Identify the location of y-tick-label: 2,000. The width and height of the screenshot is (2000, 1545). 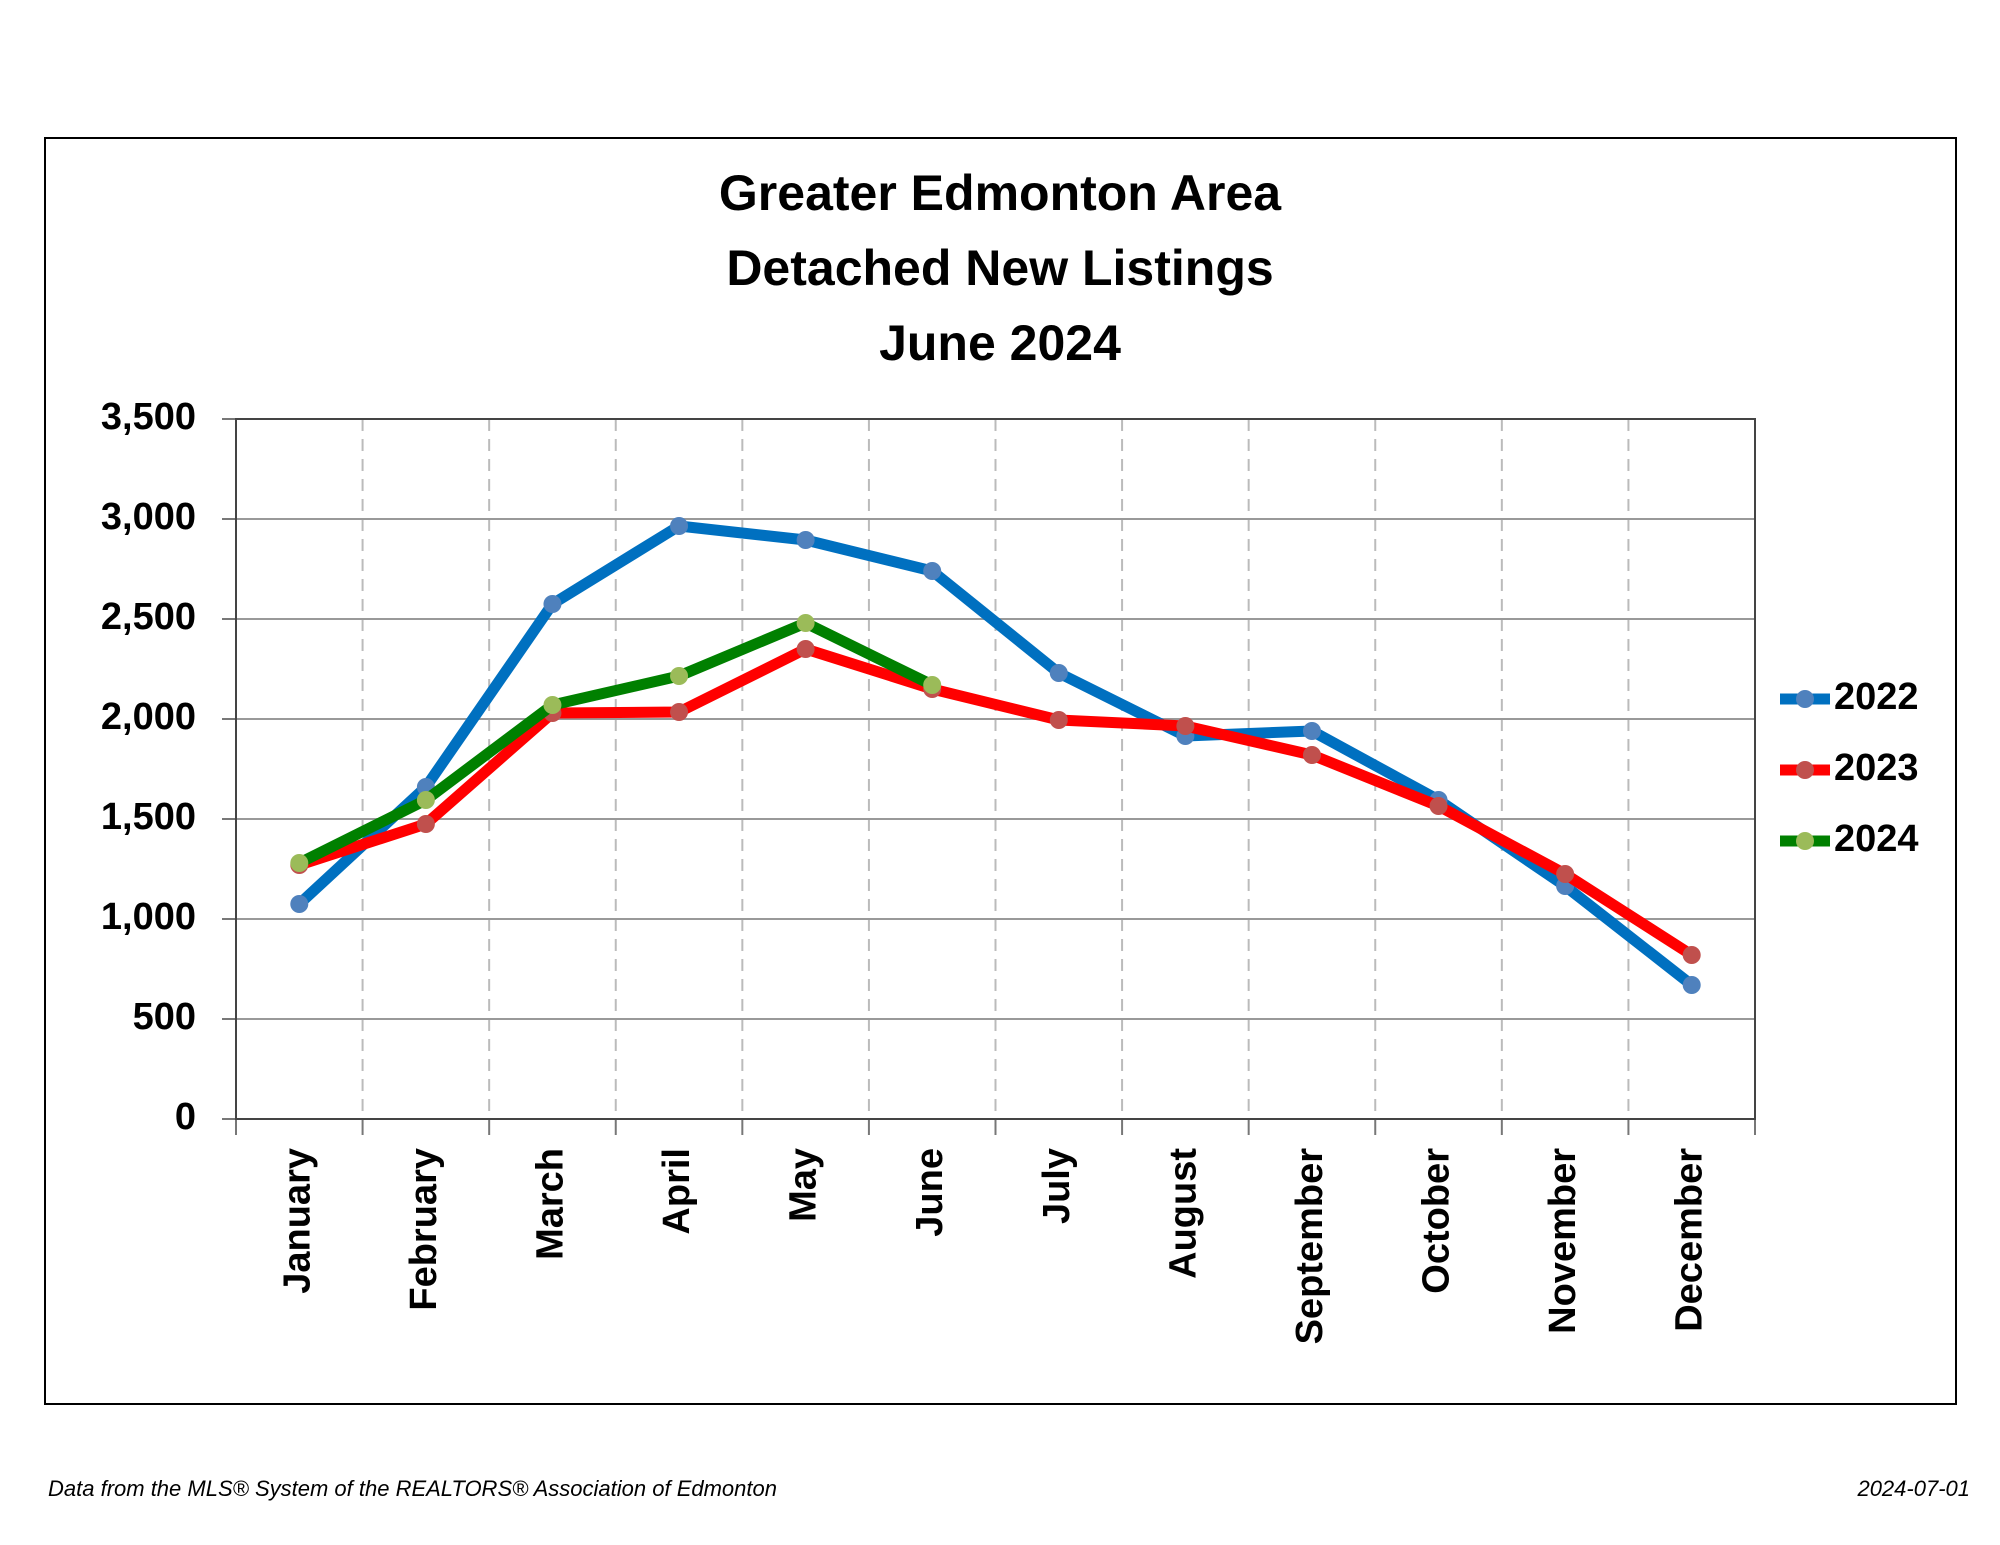
(148, 717).